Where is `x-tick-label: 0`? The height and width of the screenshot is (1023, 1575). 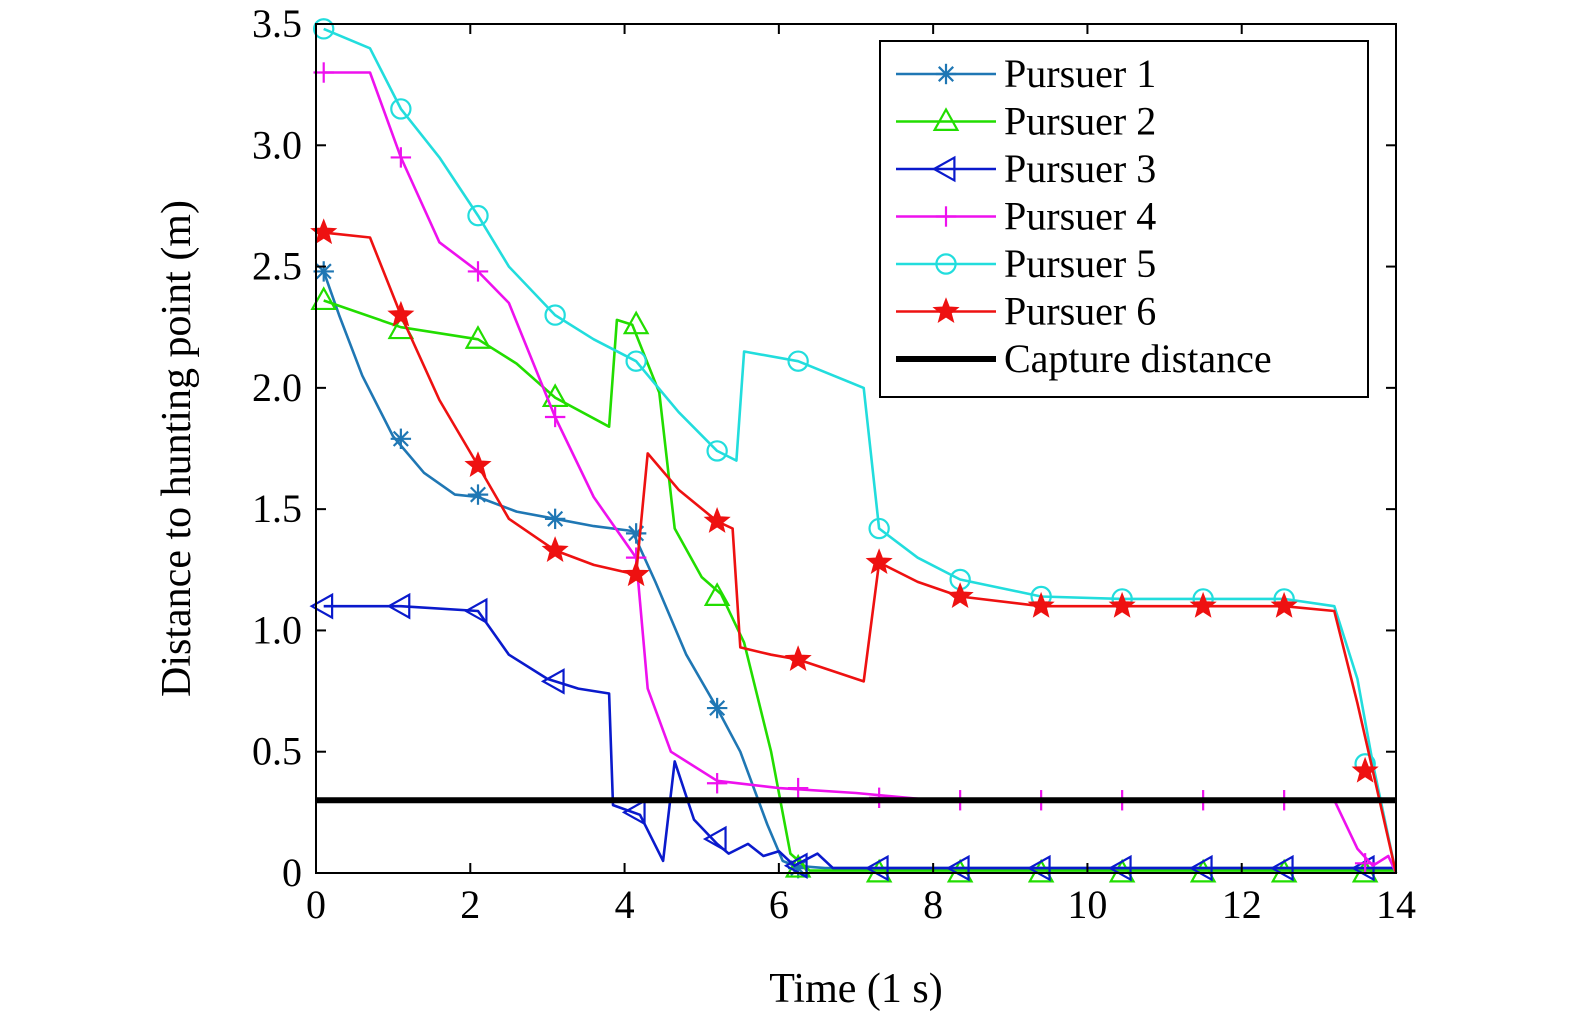
x-tick-label: 0 is located at coordinates (316, 904).